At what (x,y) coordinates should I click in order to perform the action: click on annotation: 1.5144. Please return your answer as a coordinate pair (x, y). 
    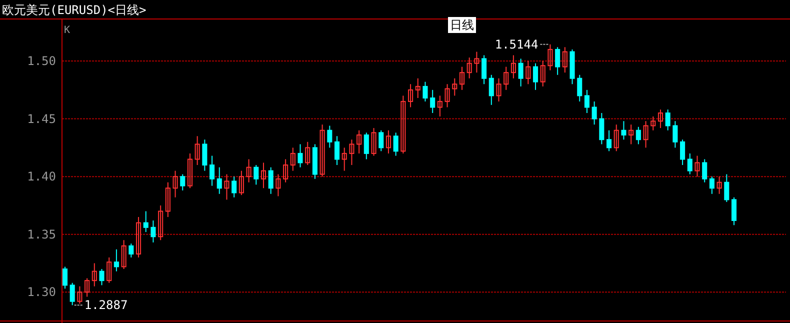
    Looking at the image, I should click on (516, 44).